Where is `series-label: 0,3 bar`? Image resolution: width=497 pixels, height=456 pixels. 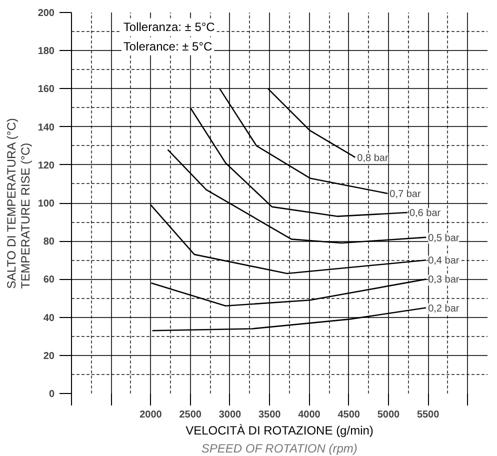
series-label: 0,3 bar is located at coordinates (444, 280).